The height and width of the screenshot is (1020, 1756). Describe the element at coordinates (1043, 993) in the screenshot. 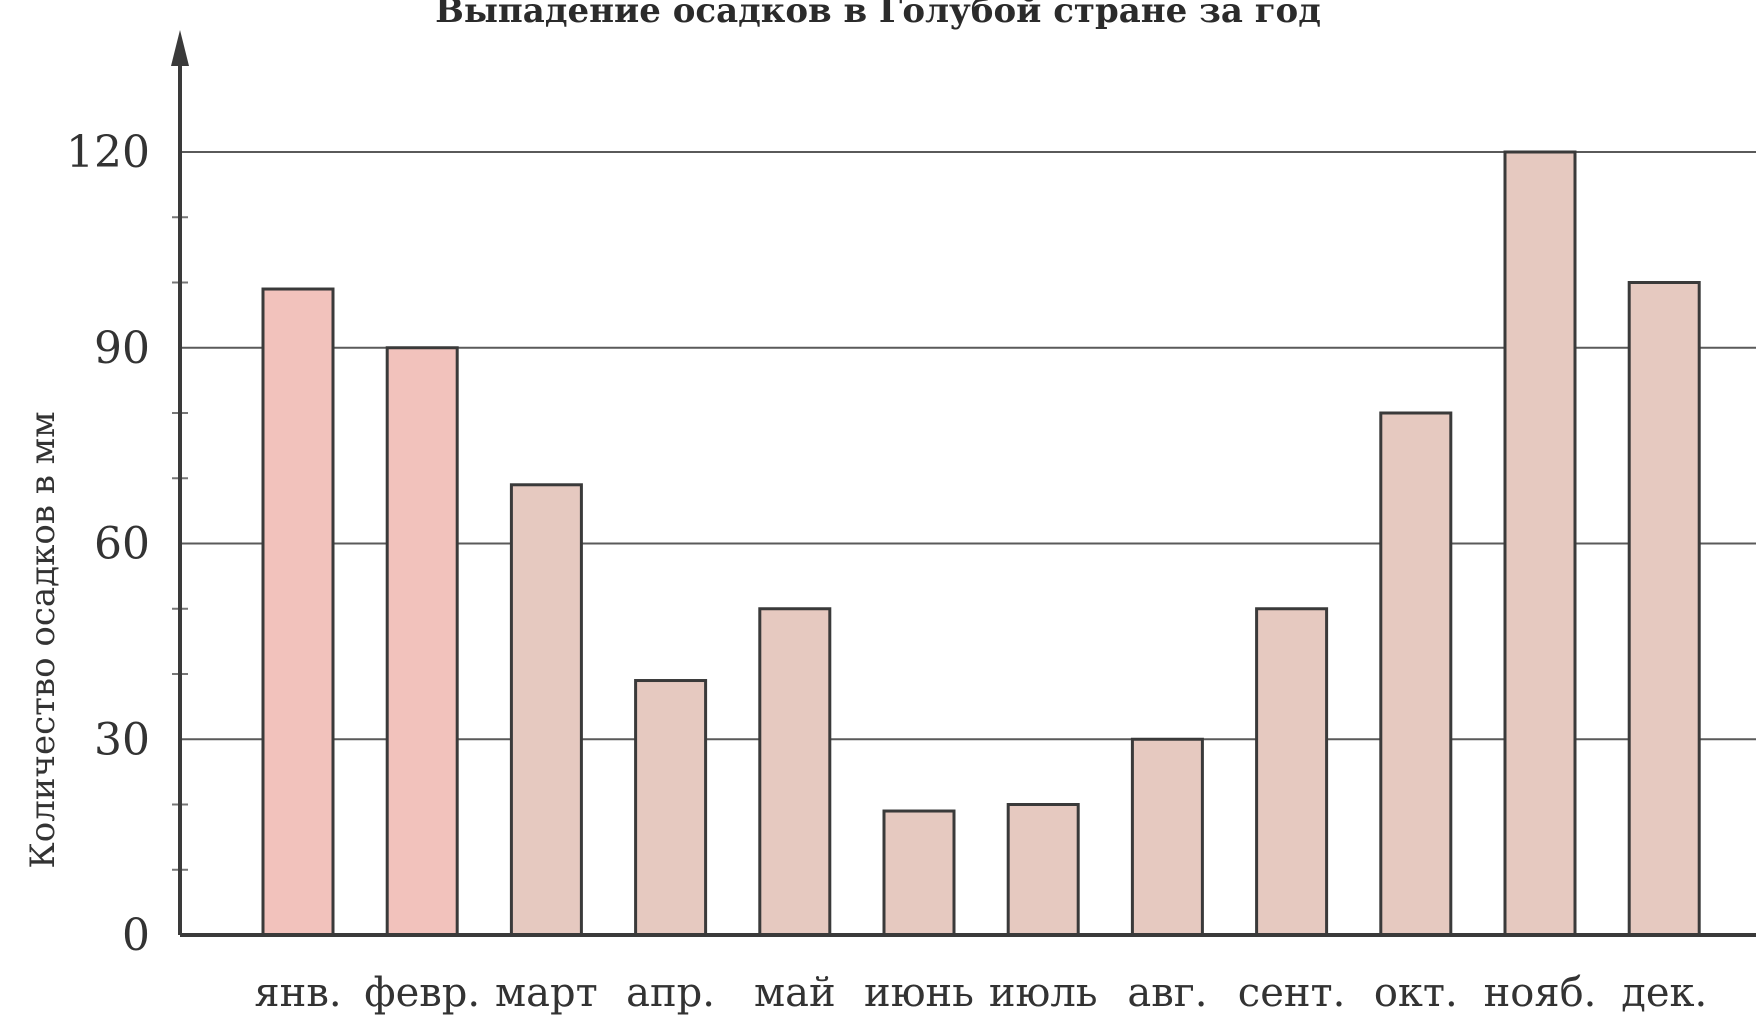

I see `x-tick-label: июль` at that location.